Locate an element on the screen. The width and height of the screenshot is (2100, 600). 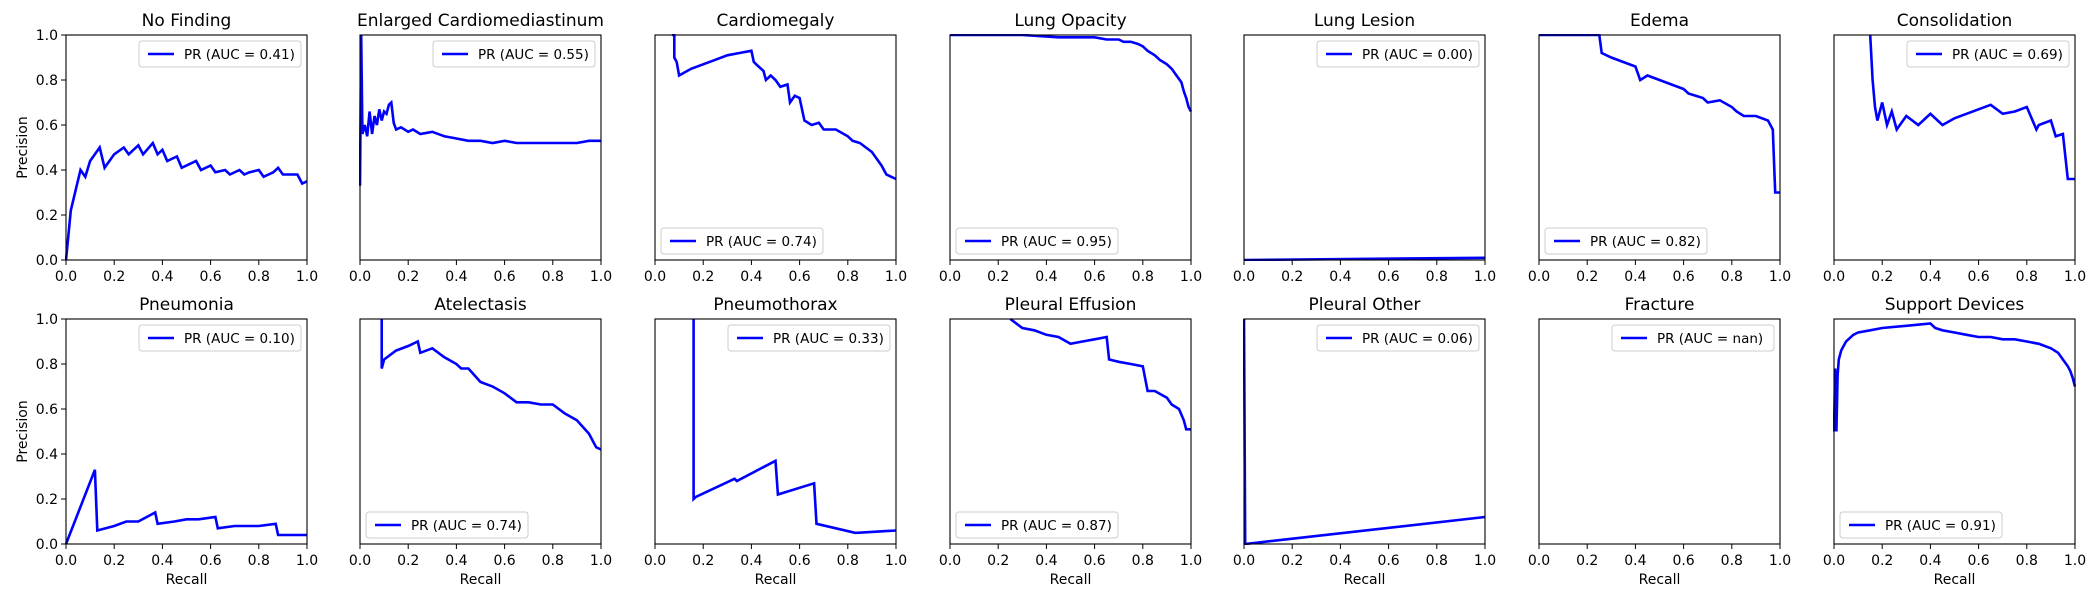
subplot-title: Lung Opacity is located at coordinates (1070, 21).